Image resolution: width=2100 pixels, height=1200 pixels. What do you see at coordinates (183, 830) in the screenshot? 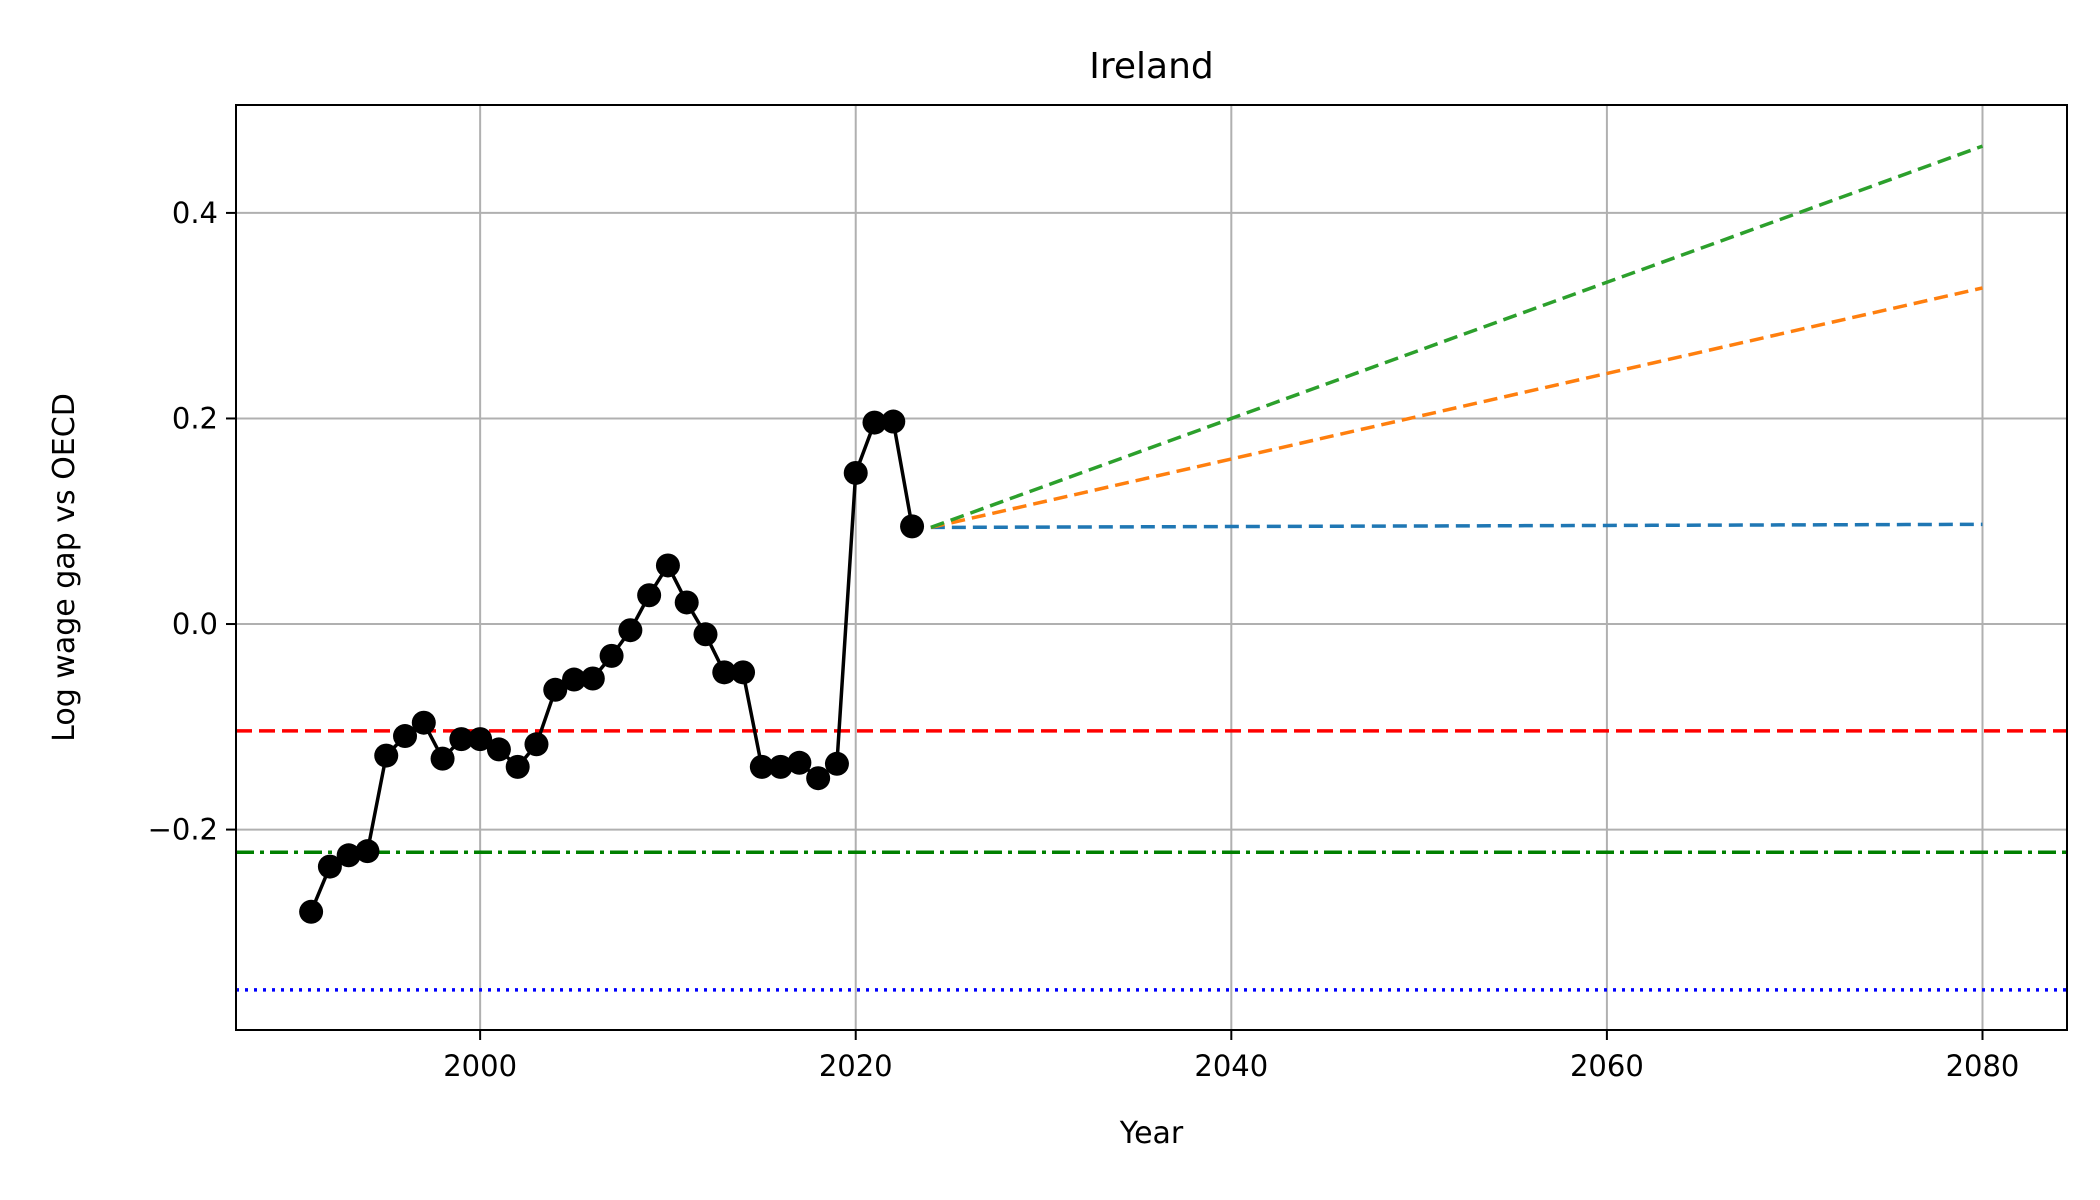
I see `y-tick-label: −0.2` at bounding box center [183, 830].